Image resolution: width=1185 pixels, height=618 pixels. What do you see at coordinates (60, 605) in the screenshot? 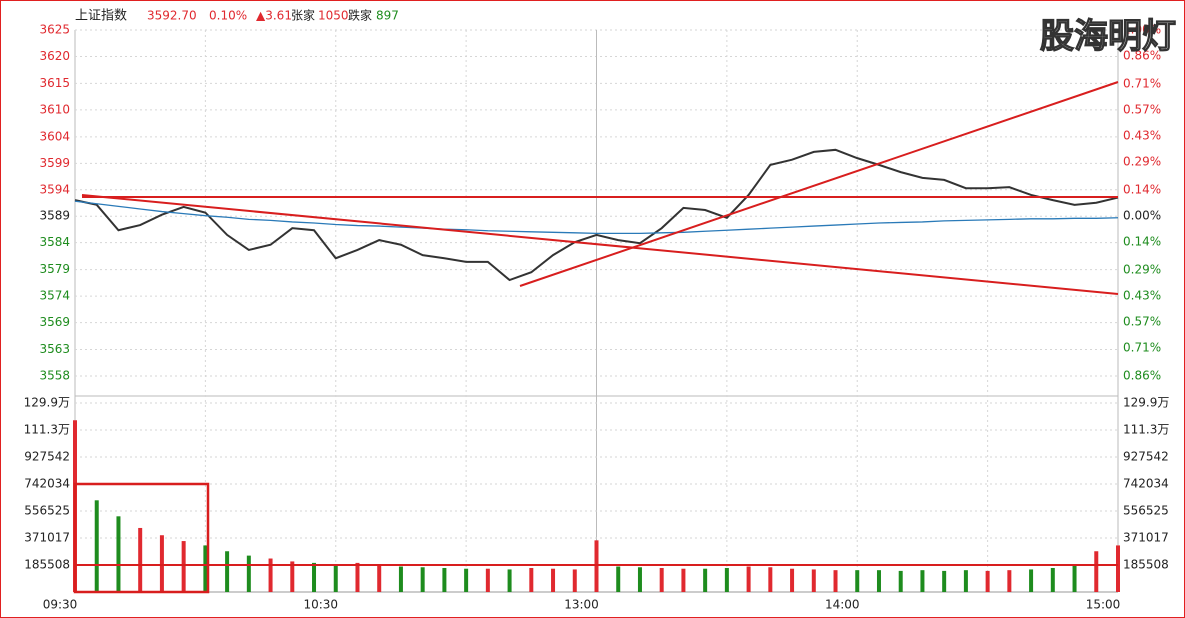
I see `x-tick-label: 09:30` at bounding box center [60, 605].